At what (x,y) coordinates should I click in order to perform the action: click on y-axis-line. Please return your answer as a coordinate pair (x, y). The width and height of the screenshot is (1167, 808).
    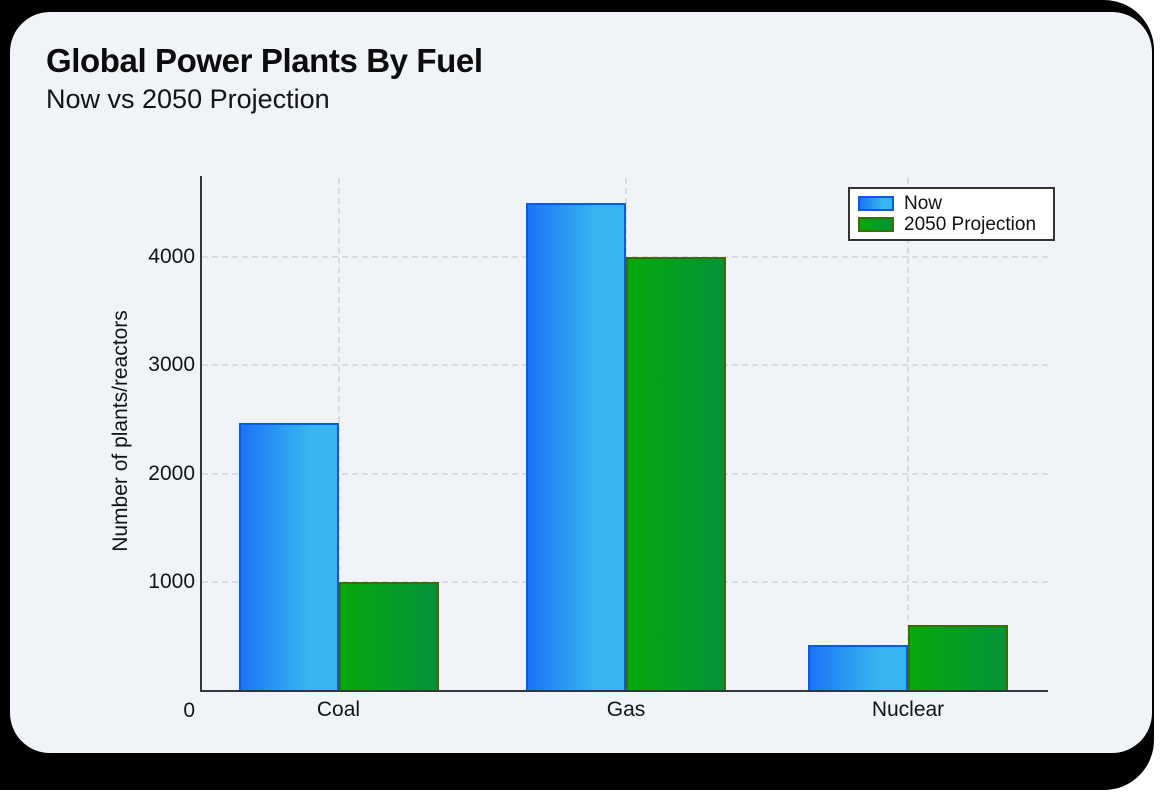
    Looking at the image, I should click on (201, 434).